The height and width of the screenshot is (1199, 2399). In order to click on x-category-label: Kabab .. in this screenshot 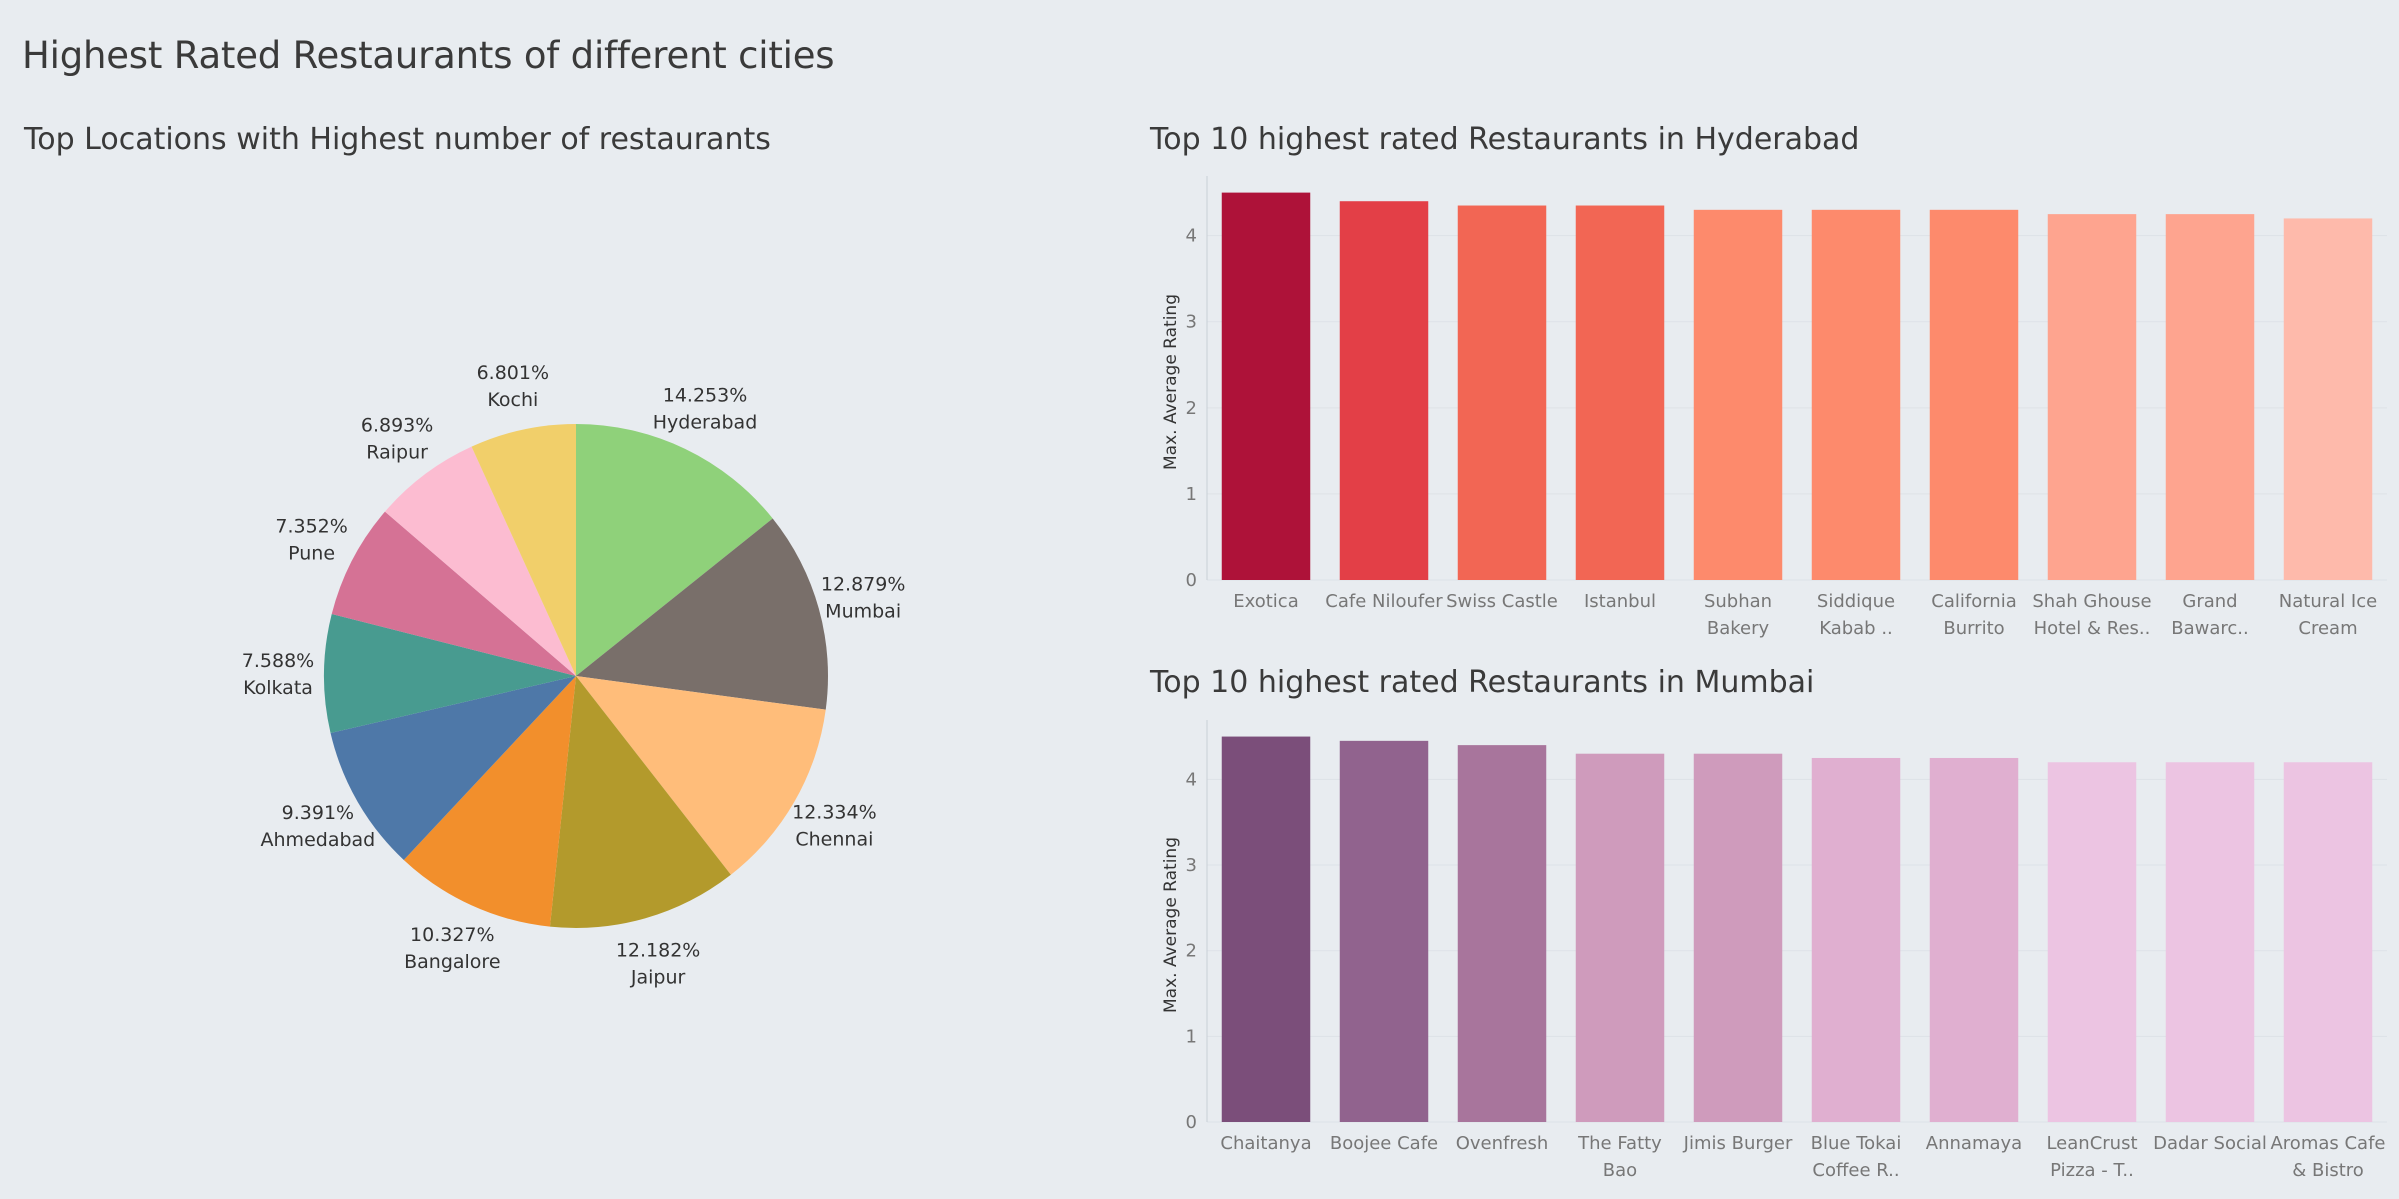, I will do `click(1856, 628)`.